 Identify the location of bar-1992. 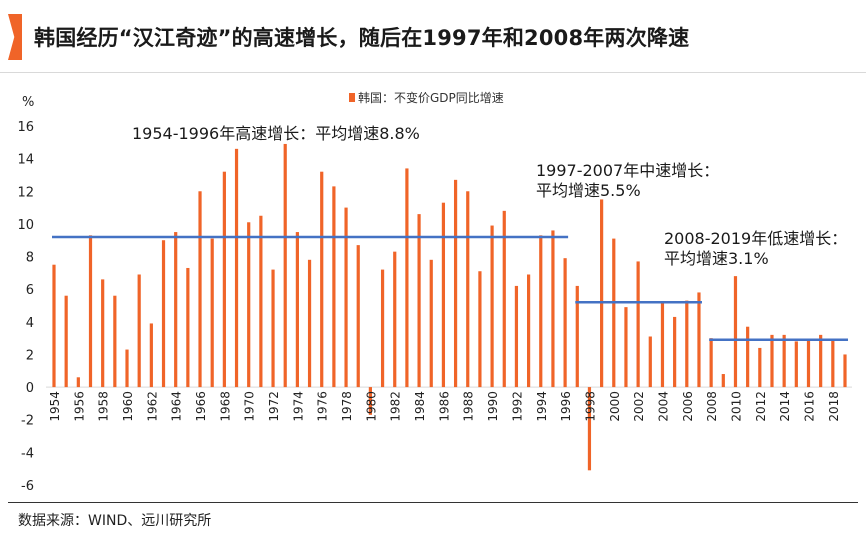
(516, 336).